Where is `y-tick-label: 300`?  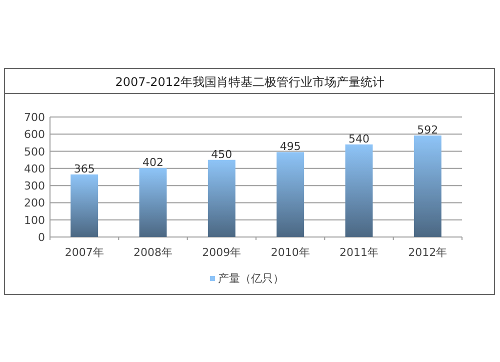
y-tick-label: 300 is located at coordinates (34, 186).